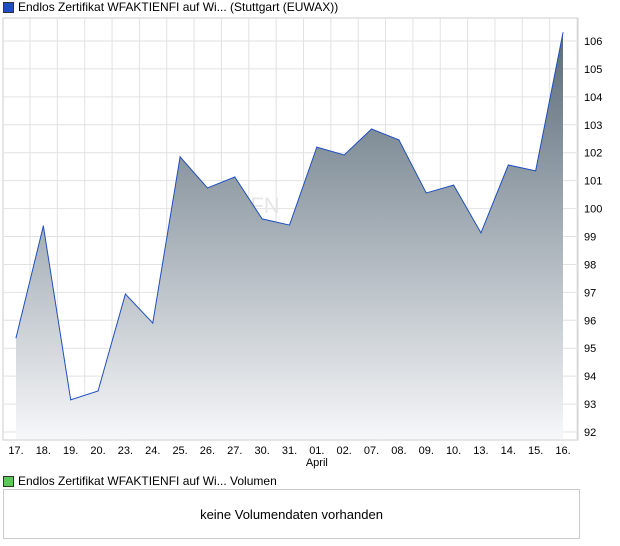 The width and height of the screenshot is (620, 546). I want to click on x-tick-label: 08., so click(398, 451).